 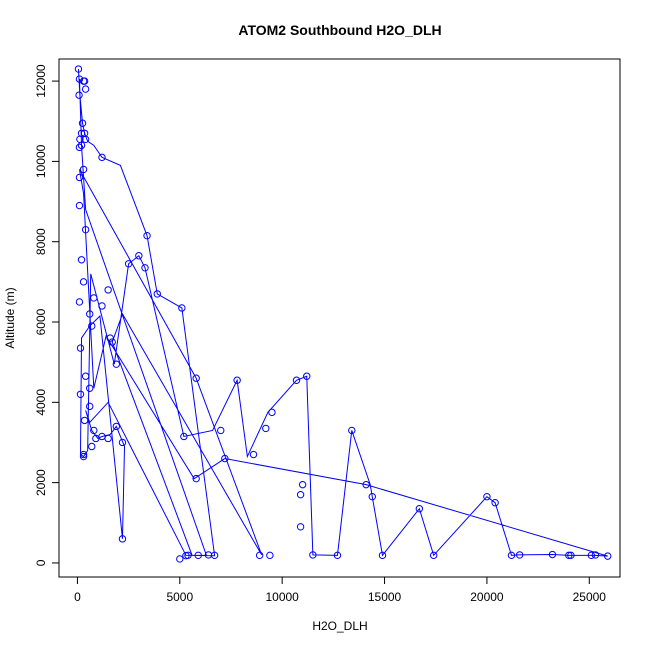 I want to click on x-tick-label: 5000, so click(x=179, y=597).